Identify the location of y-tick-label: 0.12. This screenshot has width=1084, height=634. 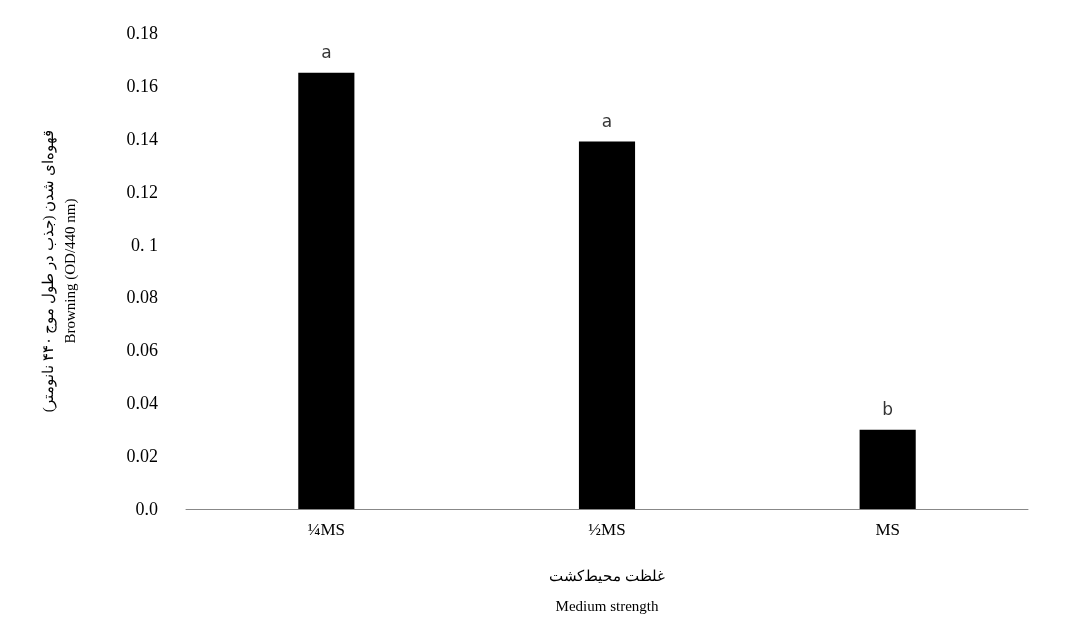
(142, 191).